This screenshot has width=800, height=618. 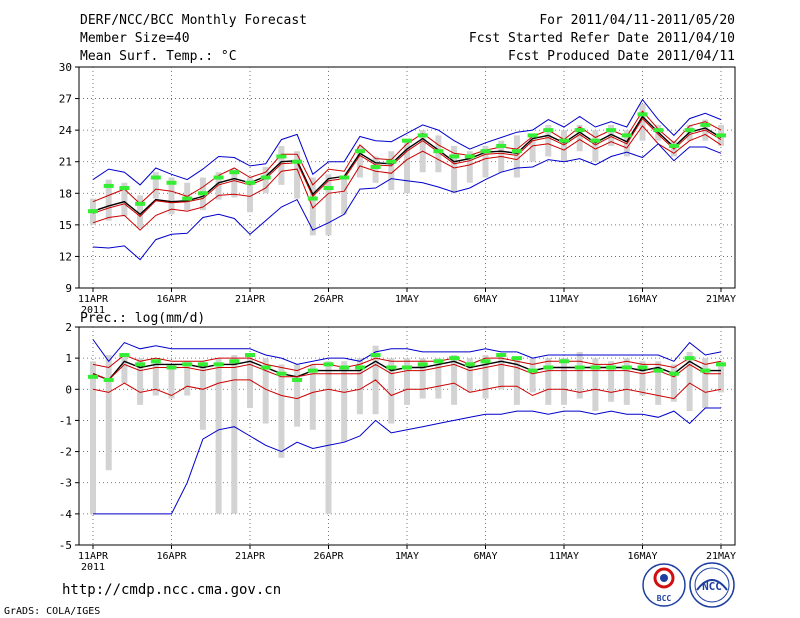 What do you see at coordinates (65, 545) in the screenshot?
I see `precipitation-ytick-label: -5` at bounding box center [65, 545].